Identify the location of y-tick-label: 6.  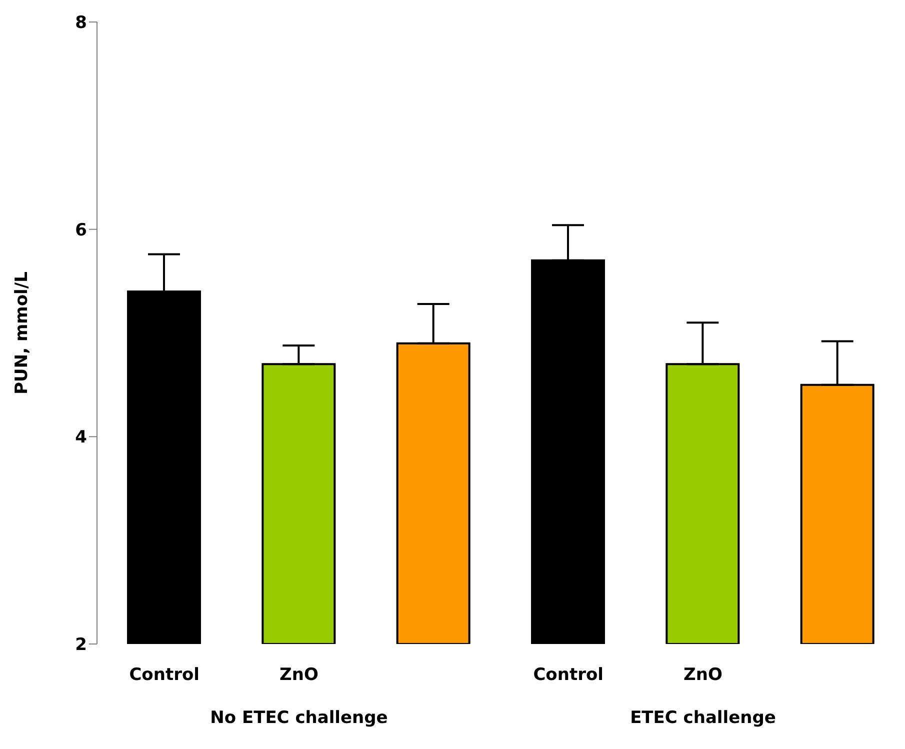
(81, 230).